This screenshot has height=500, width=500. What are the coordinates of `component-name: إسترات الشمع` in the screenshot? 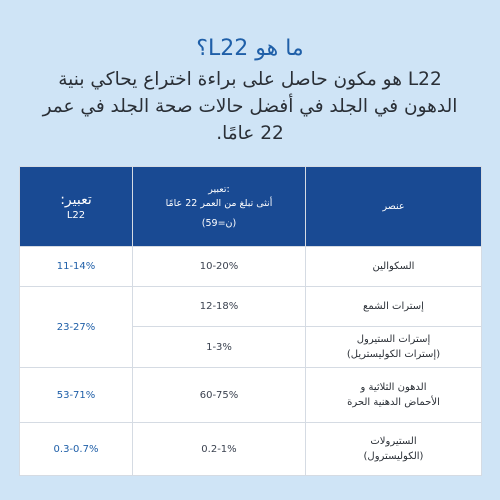 It's located at (393, 306).